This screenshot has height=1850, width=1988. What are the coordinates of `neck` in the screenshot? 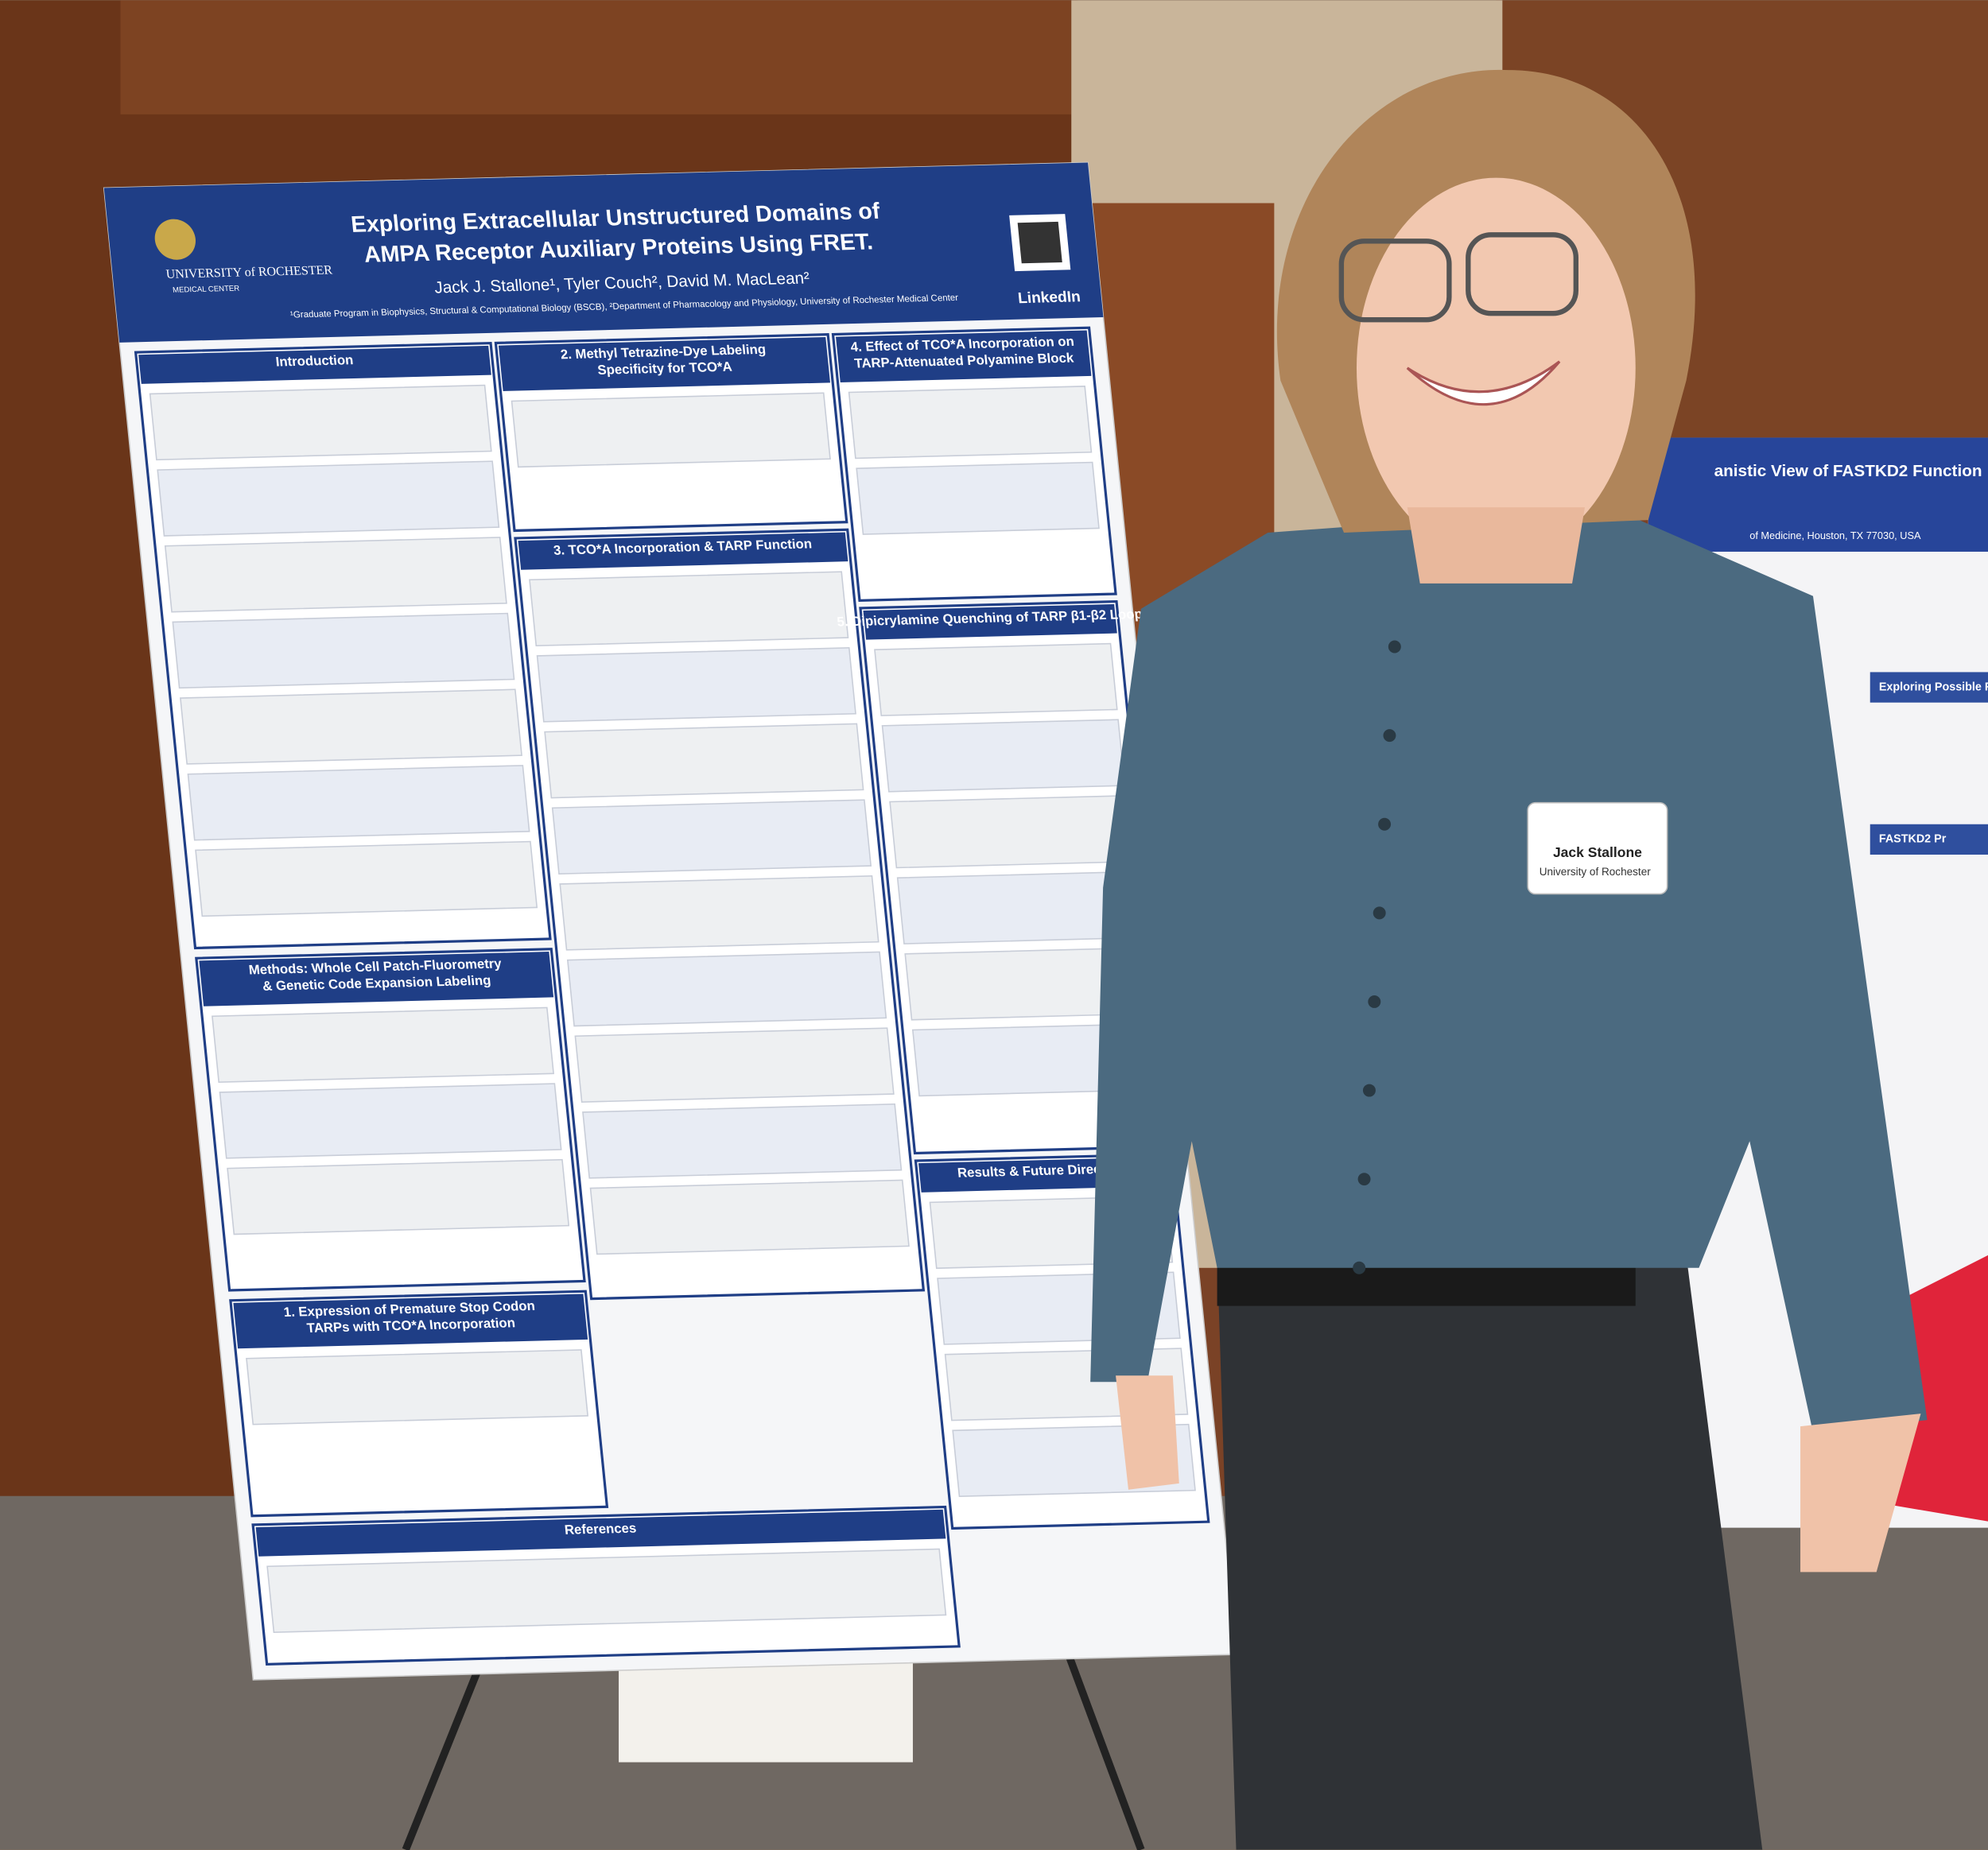 It's located at (1496, 545).